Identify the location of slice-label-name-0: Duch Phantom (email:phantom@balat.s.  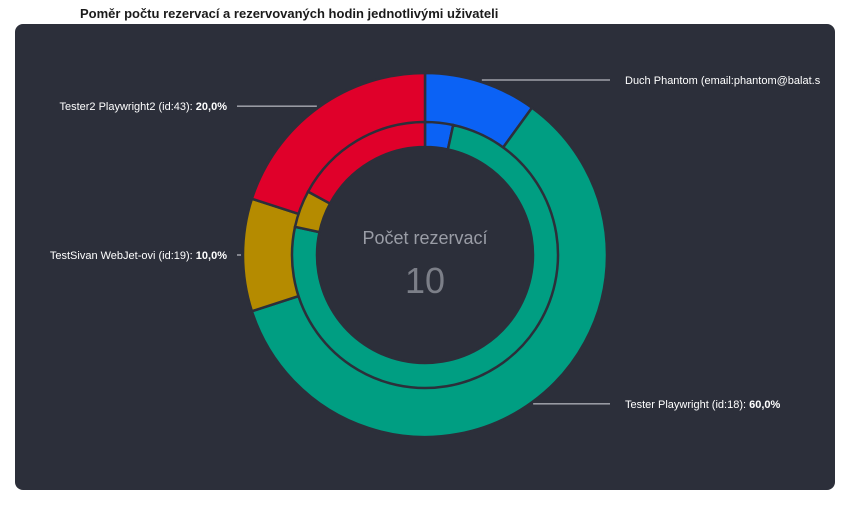
(723, 81).